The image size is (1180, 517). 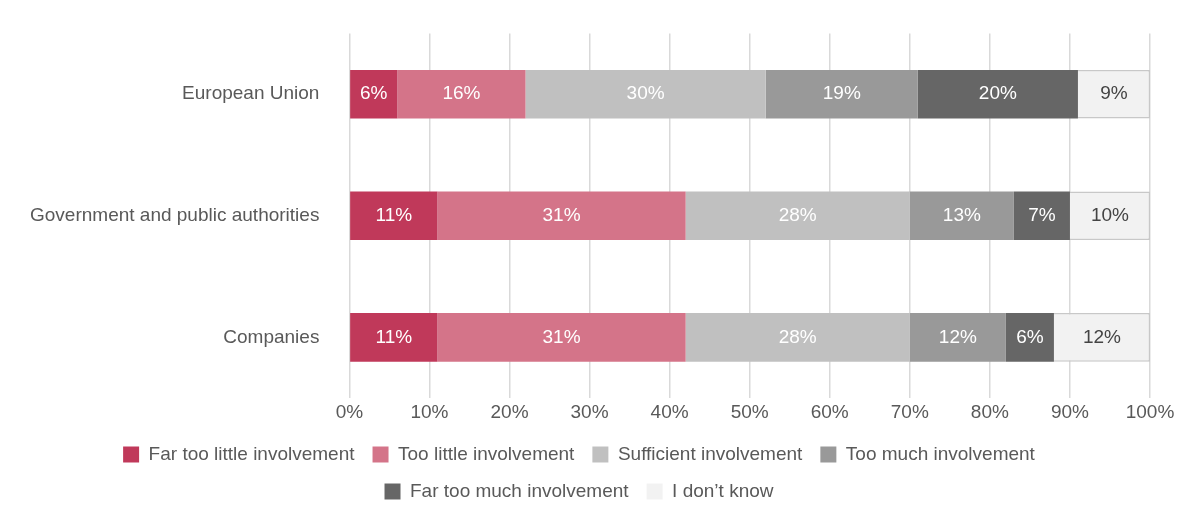 What do you see at coordinates (429, 411) in the screenshot?
I see `x-tick-label: 10%` at bounding box center [429, 411].